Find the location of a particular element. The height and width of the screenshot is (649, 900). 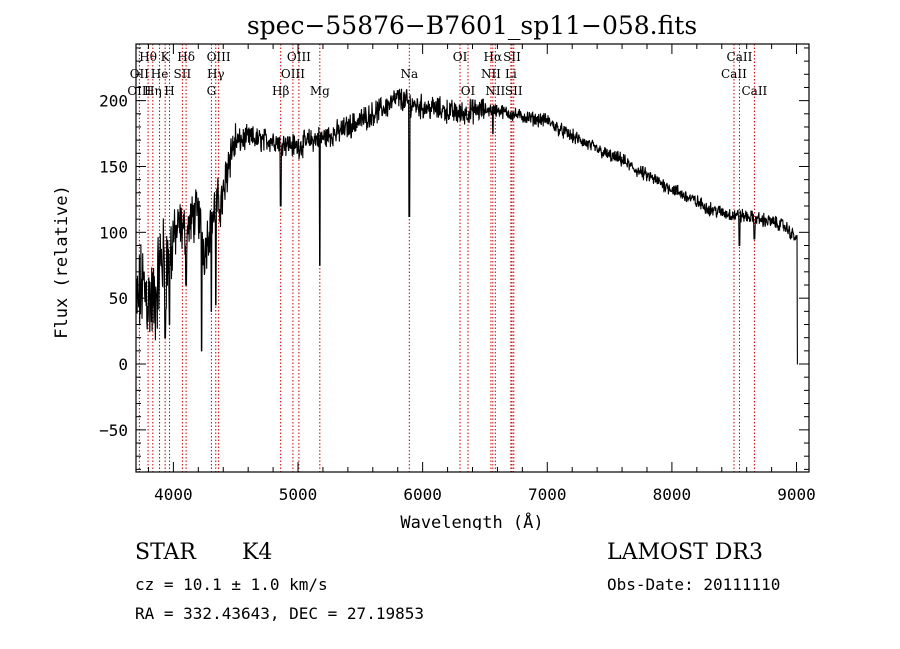

y-tick-label: 200 is located at coordinates (113, 101).